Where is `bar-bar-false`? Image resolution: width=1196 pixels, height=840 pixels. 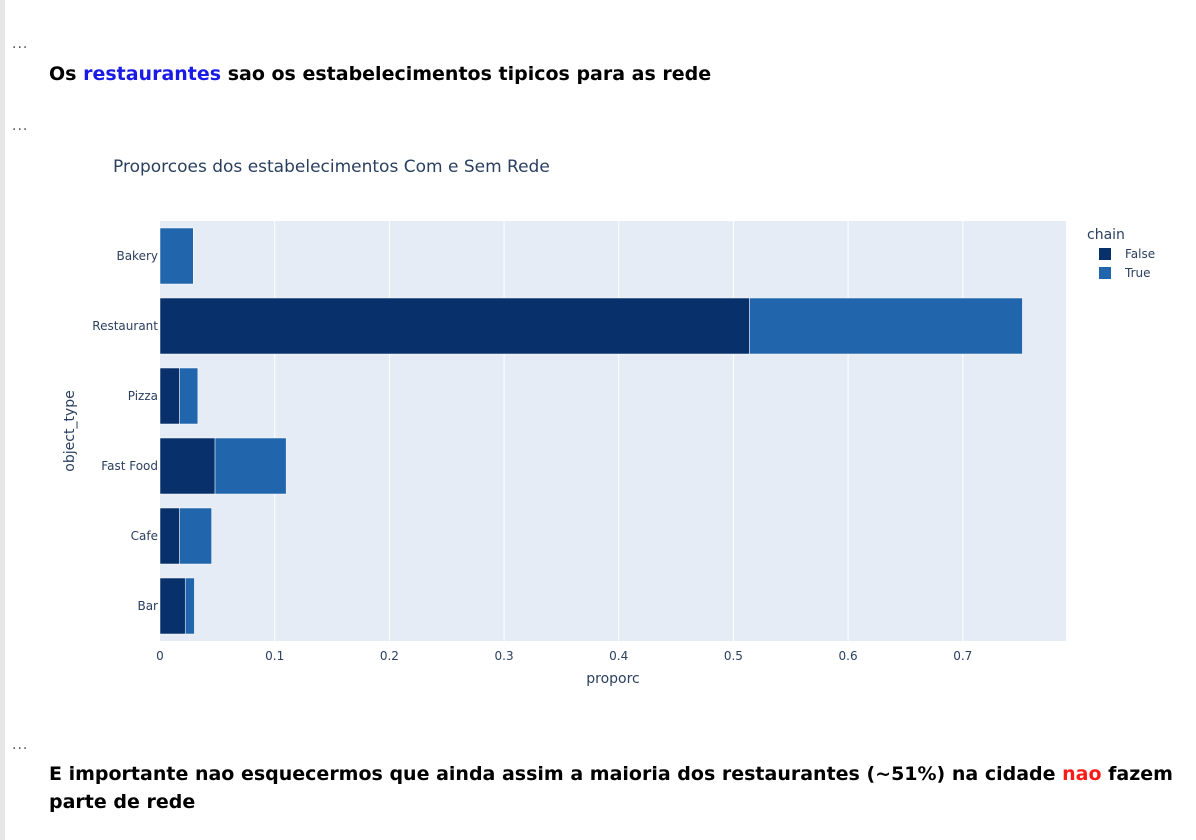
bar-bar-false is located at coordinates (172, 606).